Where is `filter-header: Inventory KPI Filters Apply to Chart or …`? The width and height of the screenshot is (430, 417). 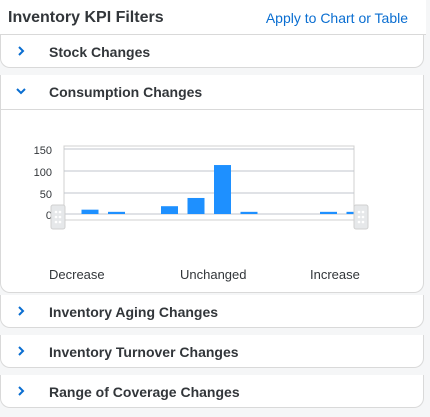 filter-header: Inventory KPI Filters Apply to Chart or … is located at coordinates (213, 17).